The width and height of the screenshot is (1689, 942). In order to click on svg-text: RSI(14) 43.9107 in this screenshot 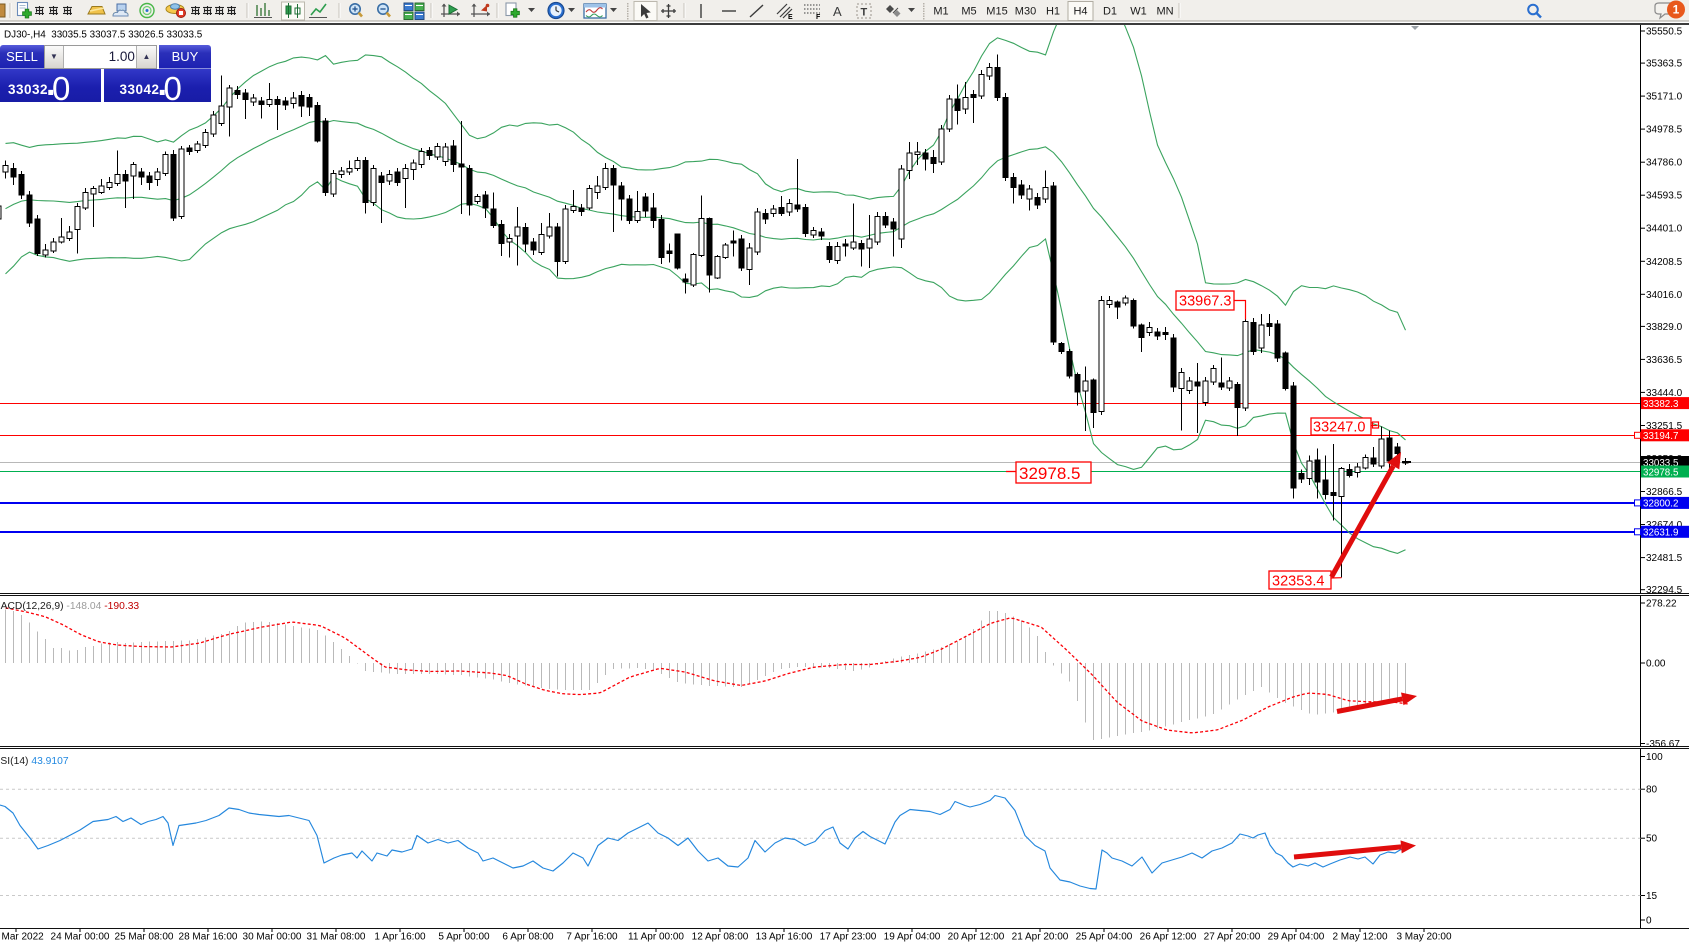, I will do `click(34, 761)`.